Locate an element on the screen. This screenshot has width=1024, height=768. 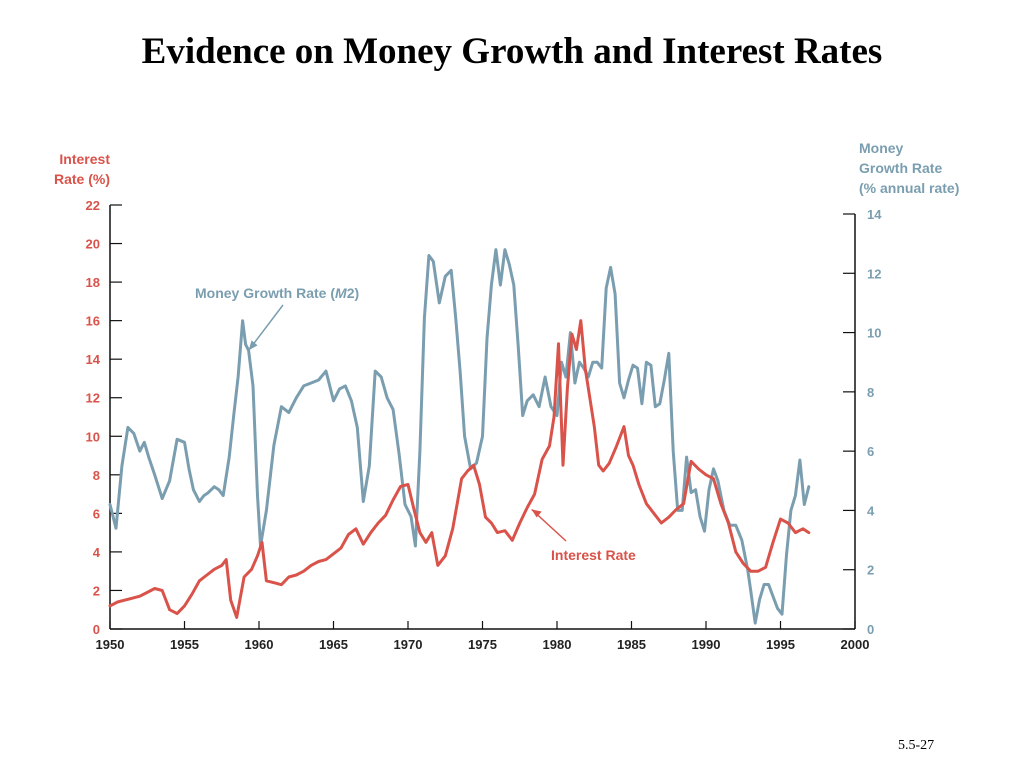
money-growth-label-part: M is located at coordinates (341, 293).